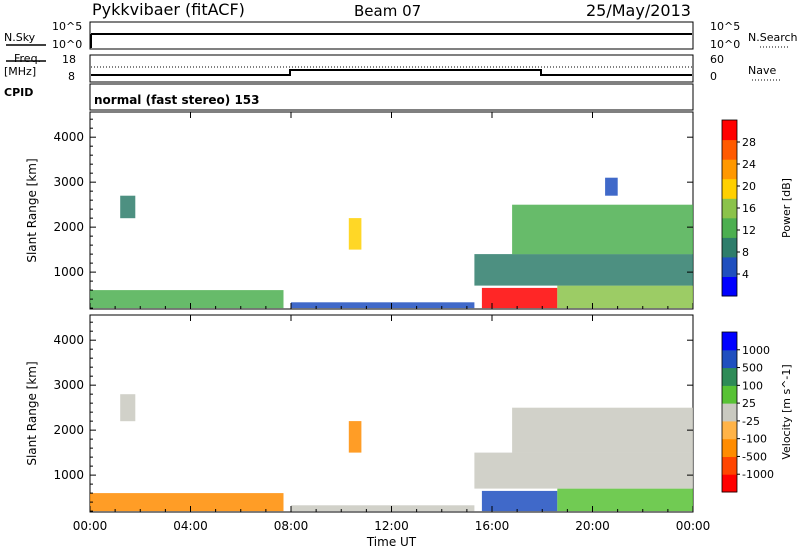 The image size is (800, 554). I want to click on xtick-label-5: 20:00, so click(592, 526).